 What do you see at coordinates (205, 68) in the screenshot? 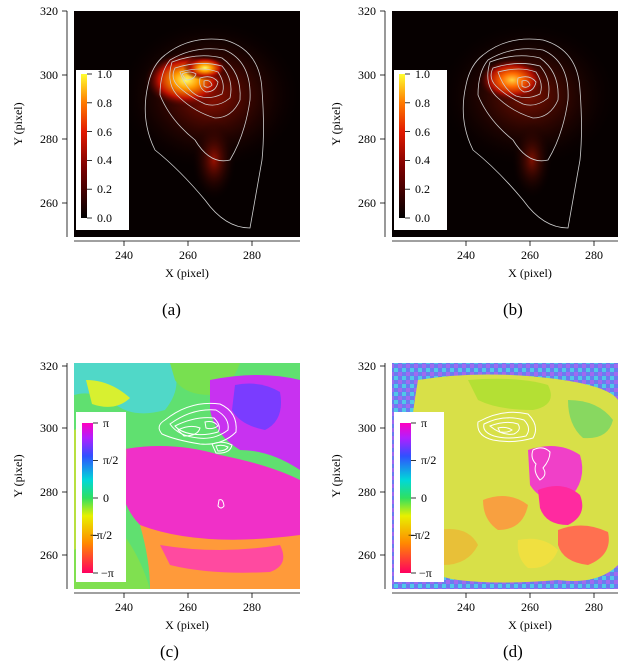
I see `intensity-peak` at bounding box center [205, 68].